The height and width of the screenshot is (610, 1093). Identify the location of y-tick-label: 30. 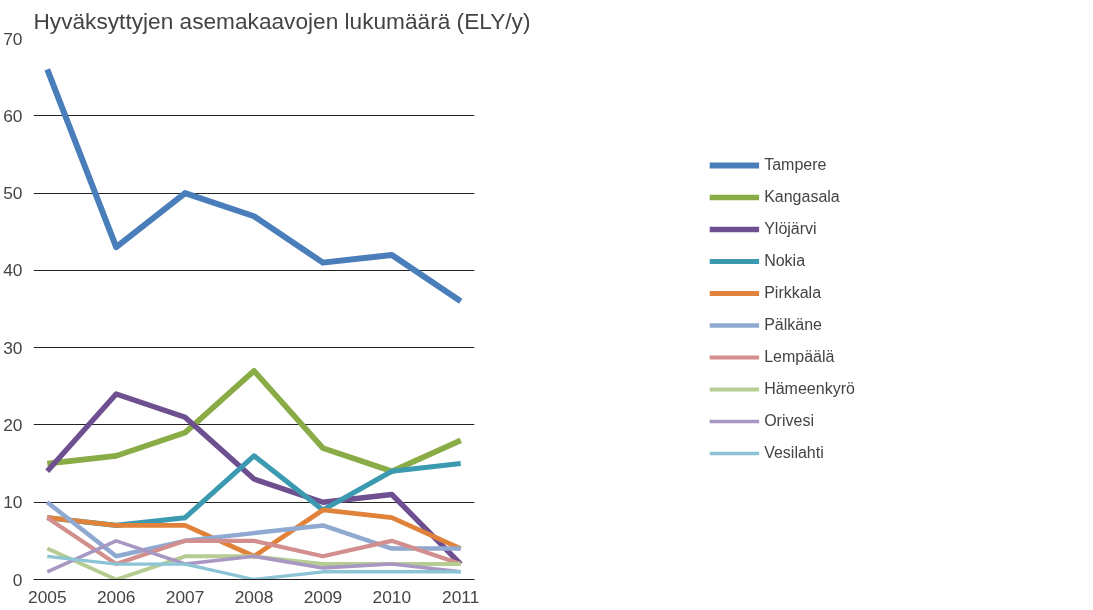
(13, 347).